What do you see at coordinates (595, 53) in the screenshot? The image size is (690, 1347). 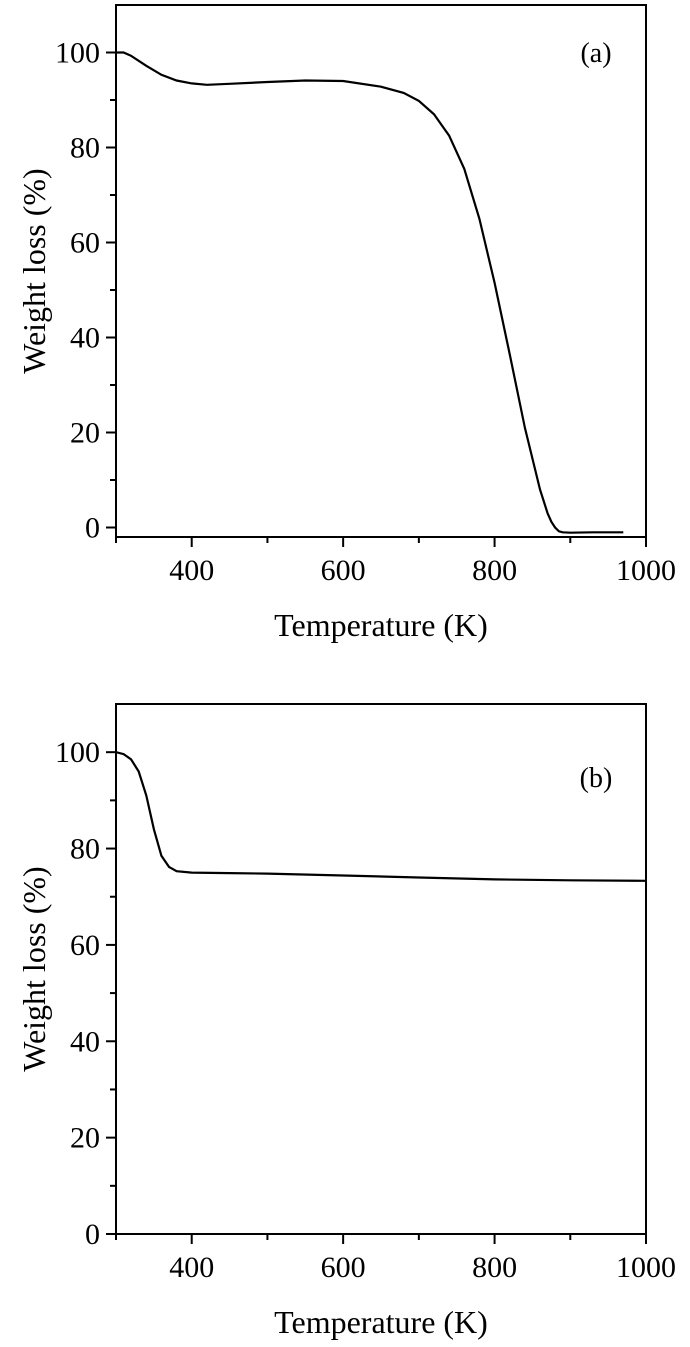 I see `panel-label: (a)` at bounding box center [595, 53].